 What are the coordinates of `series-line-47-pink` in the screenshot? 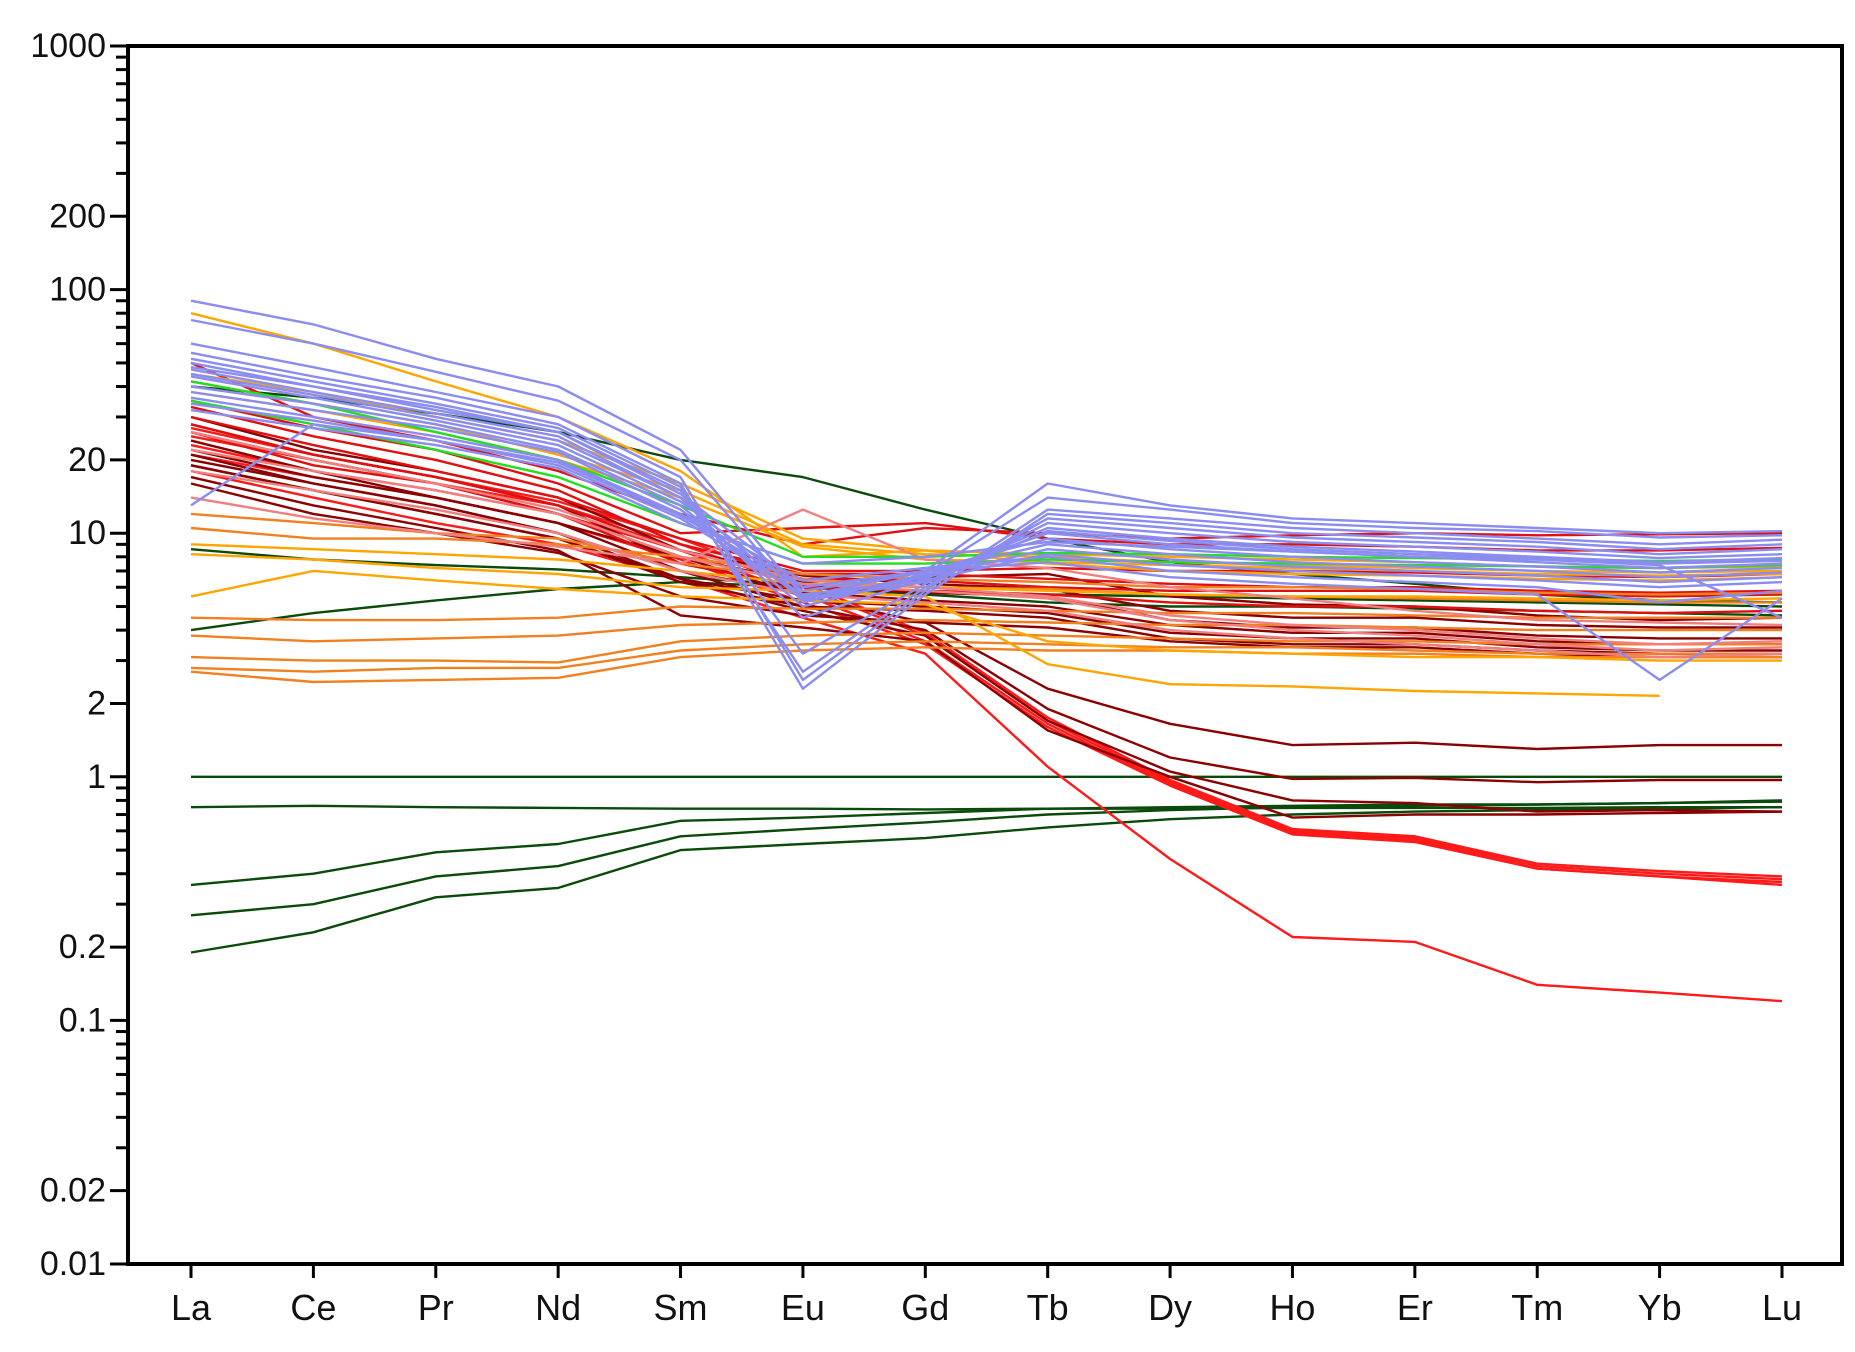 It's located at (986, 564).